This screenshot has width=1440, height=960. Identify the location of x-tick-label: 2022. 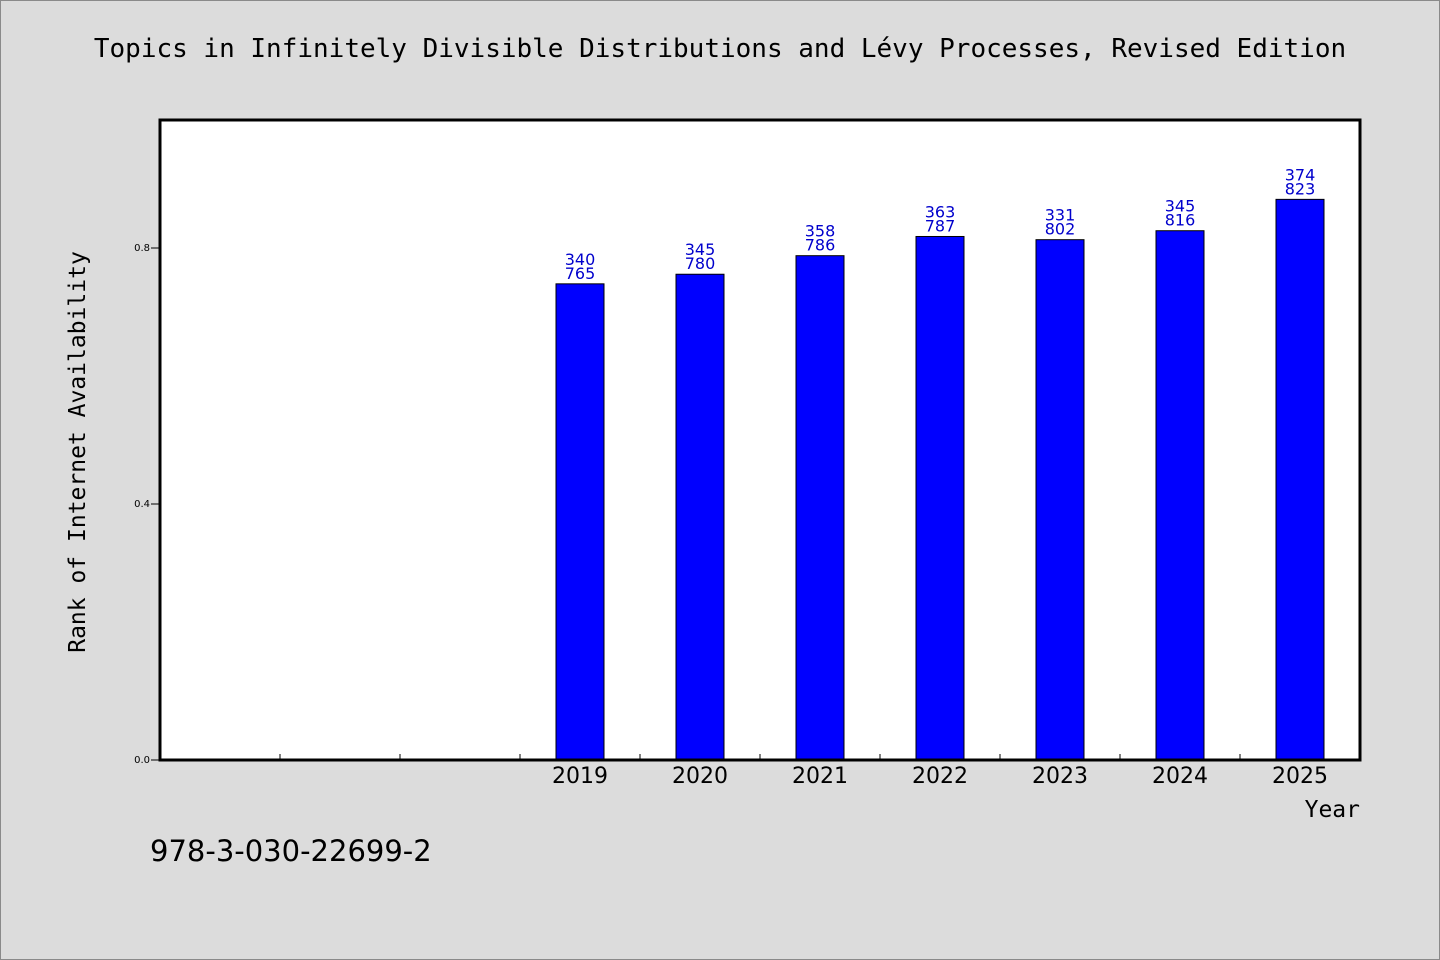
(940, 776).